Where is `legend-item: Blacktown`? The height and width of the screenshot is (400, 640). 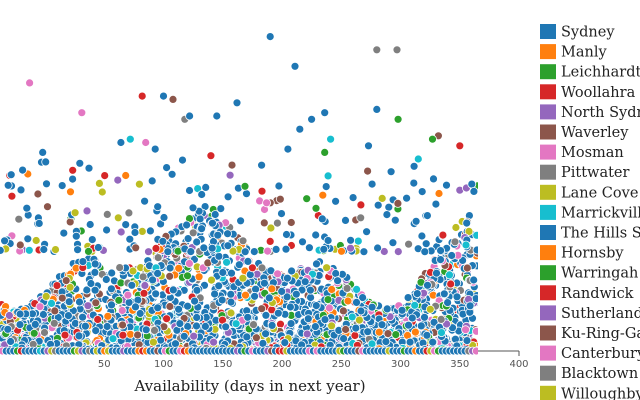
legend-item: Blacktown is located at coordinates (589, 374).